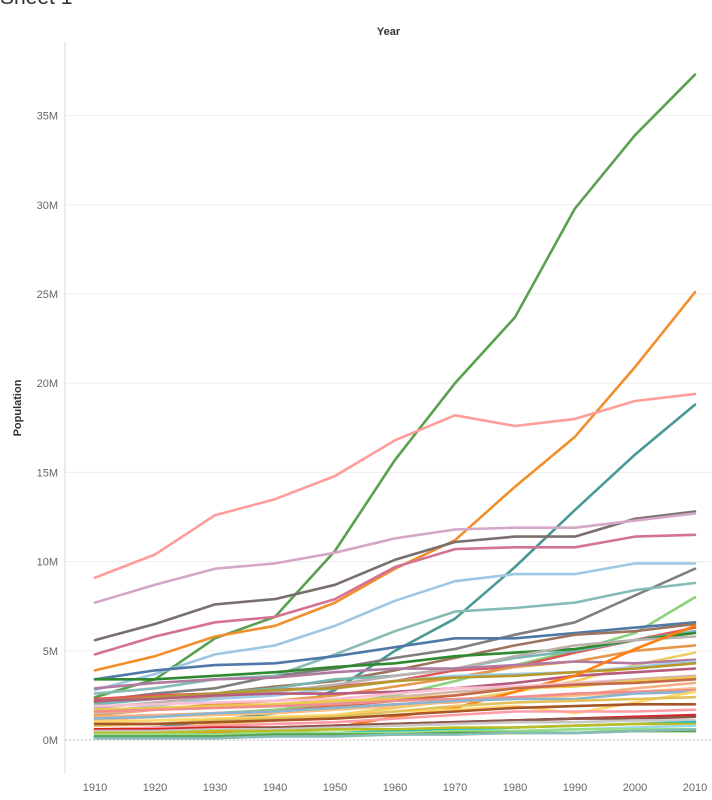  What do you see at coordinates (515, 788) in the screenshot?
I see `x-tick-label: 1980` at bounding box center [515, 788].